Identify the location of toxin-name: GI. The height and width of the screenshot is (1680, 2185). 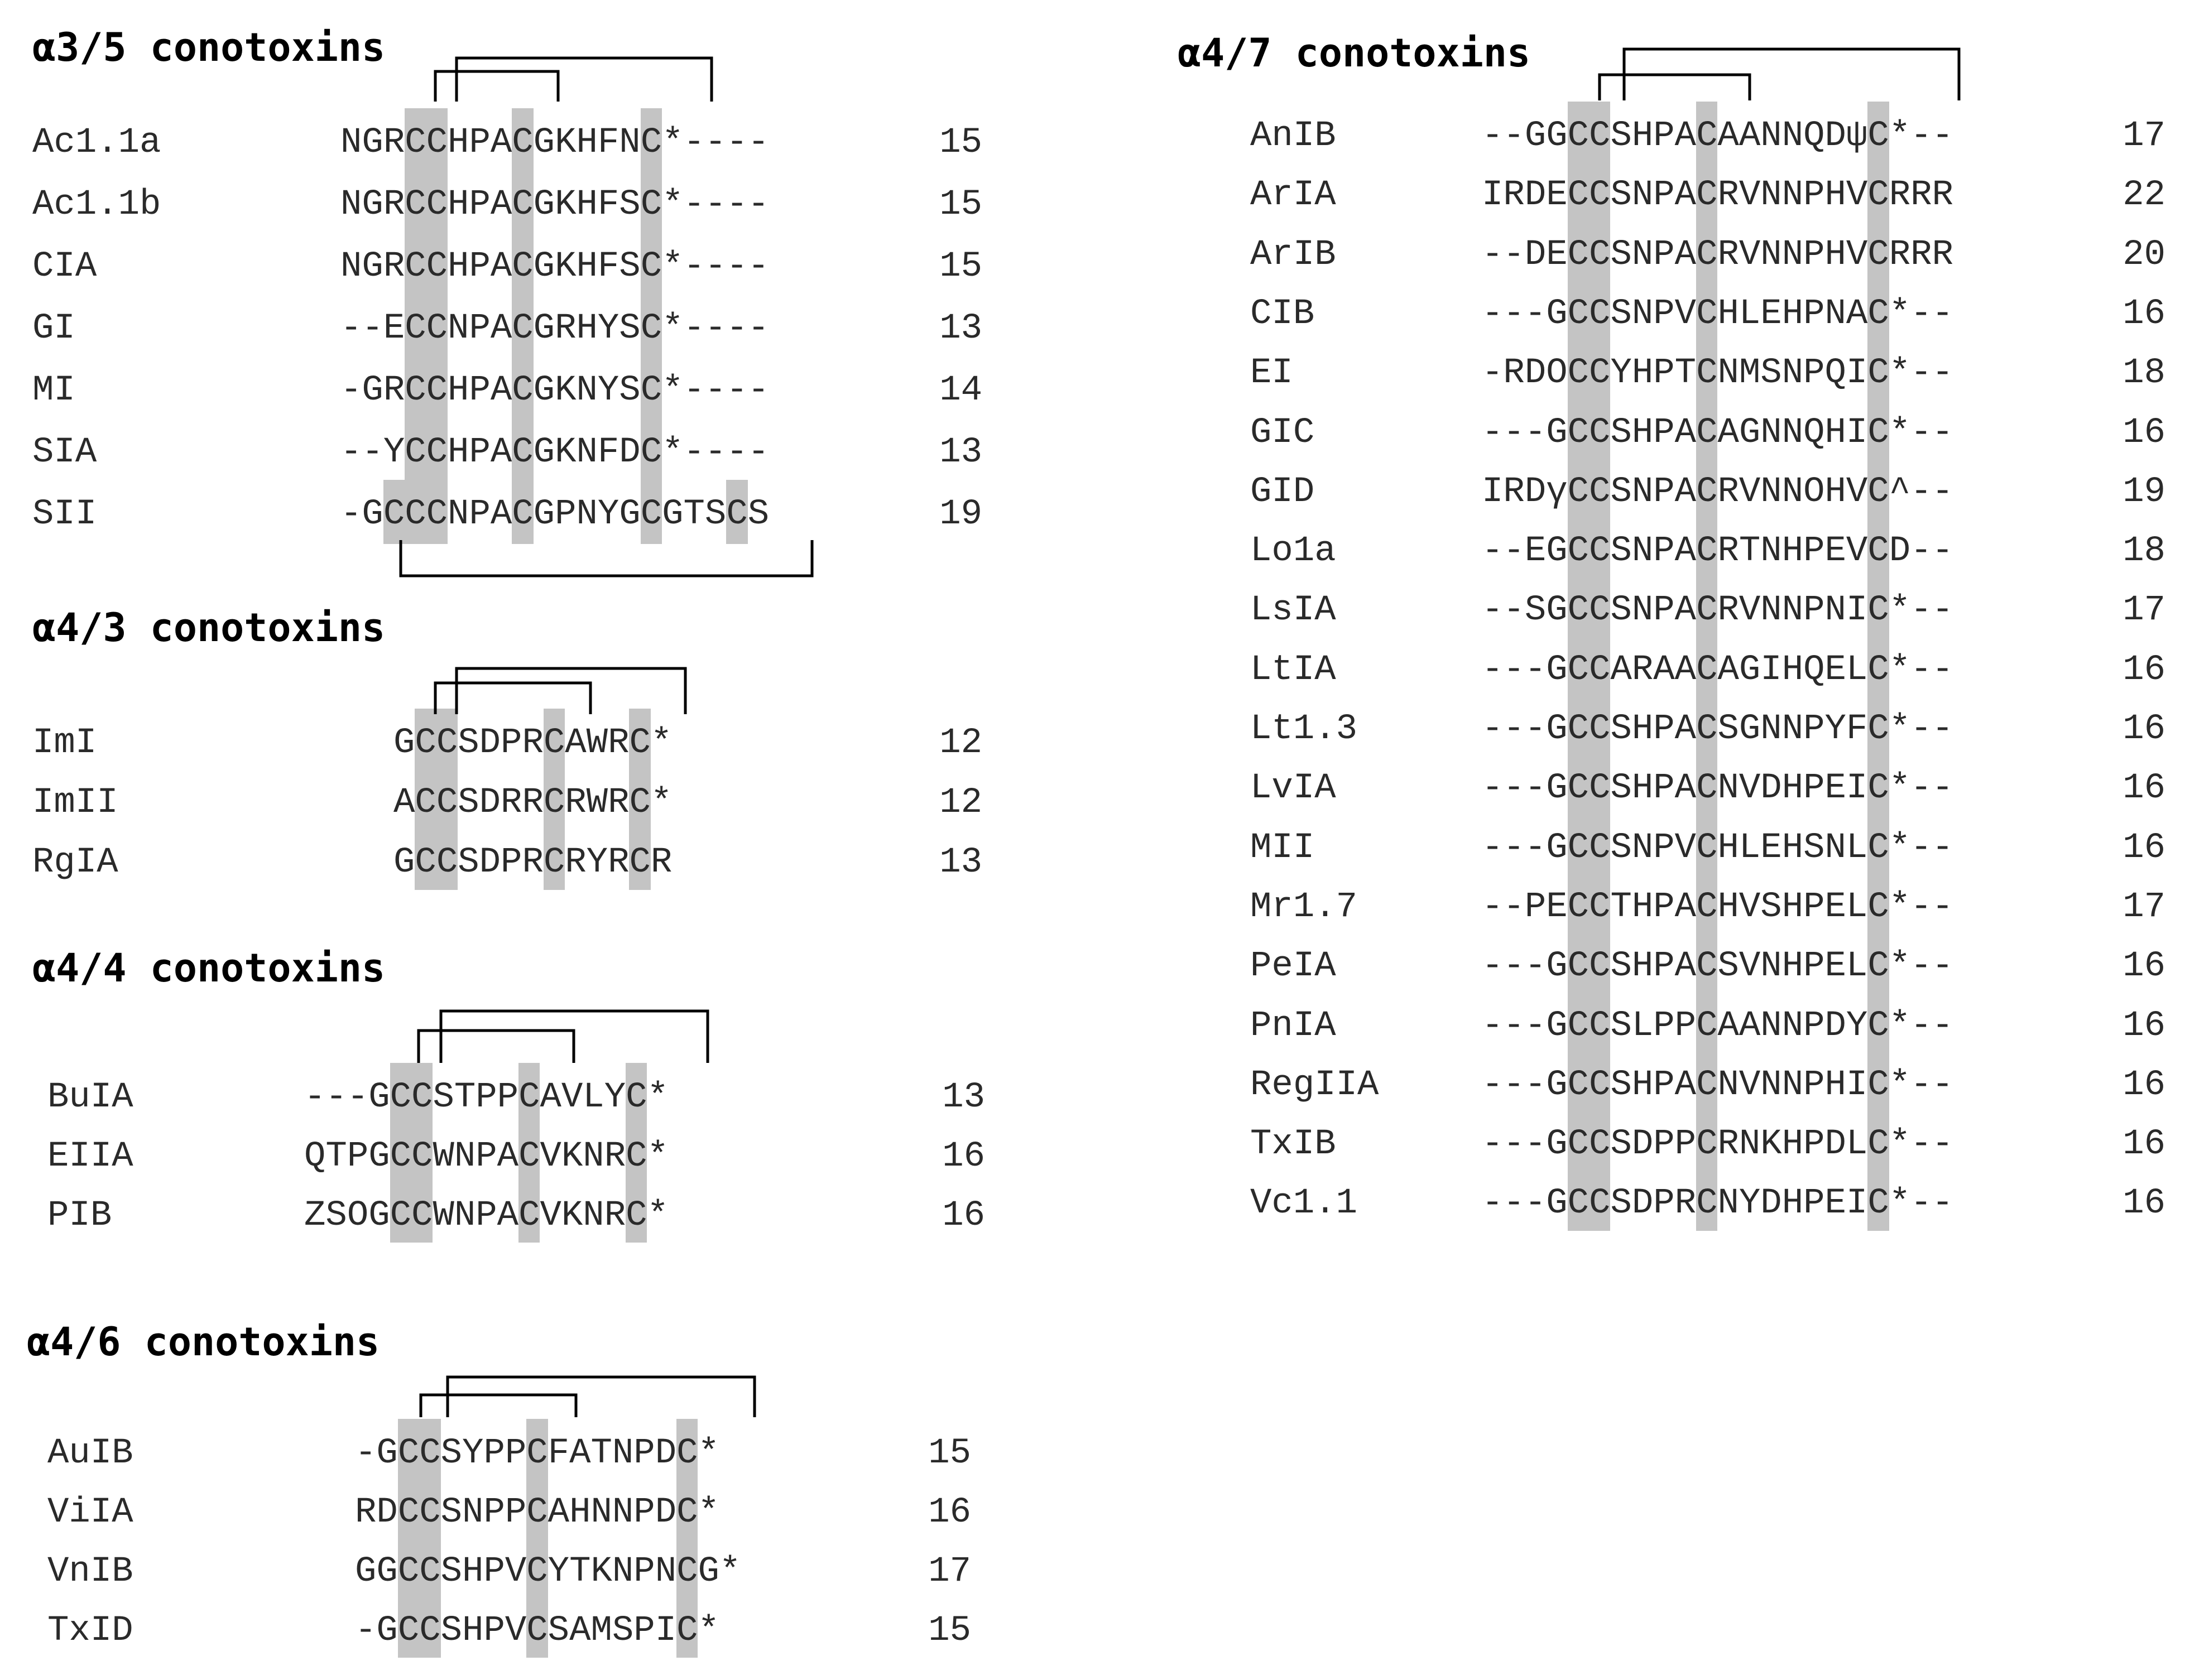
(53, 329).